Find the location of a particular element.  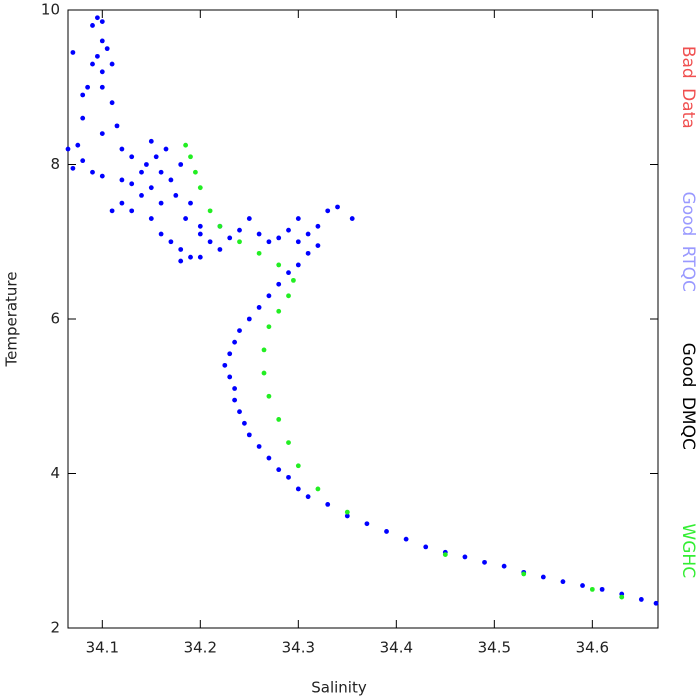

x-tick-label: 34.2 is located at coordinates (200, 648).